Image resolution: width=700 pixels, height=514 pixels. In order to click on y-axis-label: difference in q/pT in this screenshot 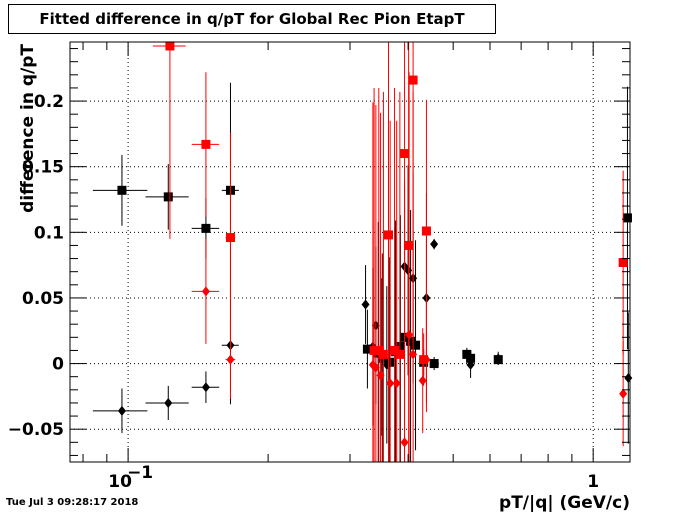, I will do `click(28, 128)`.